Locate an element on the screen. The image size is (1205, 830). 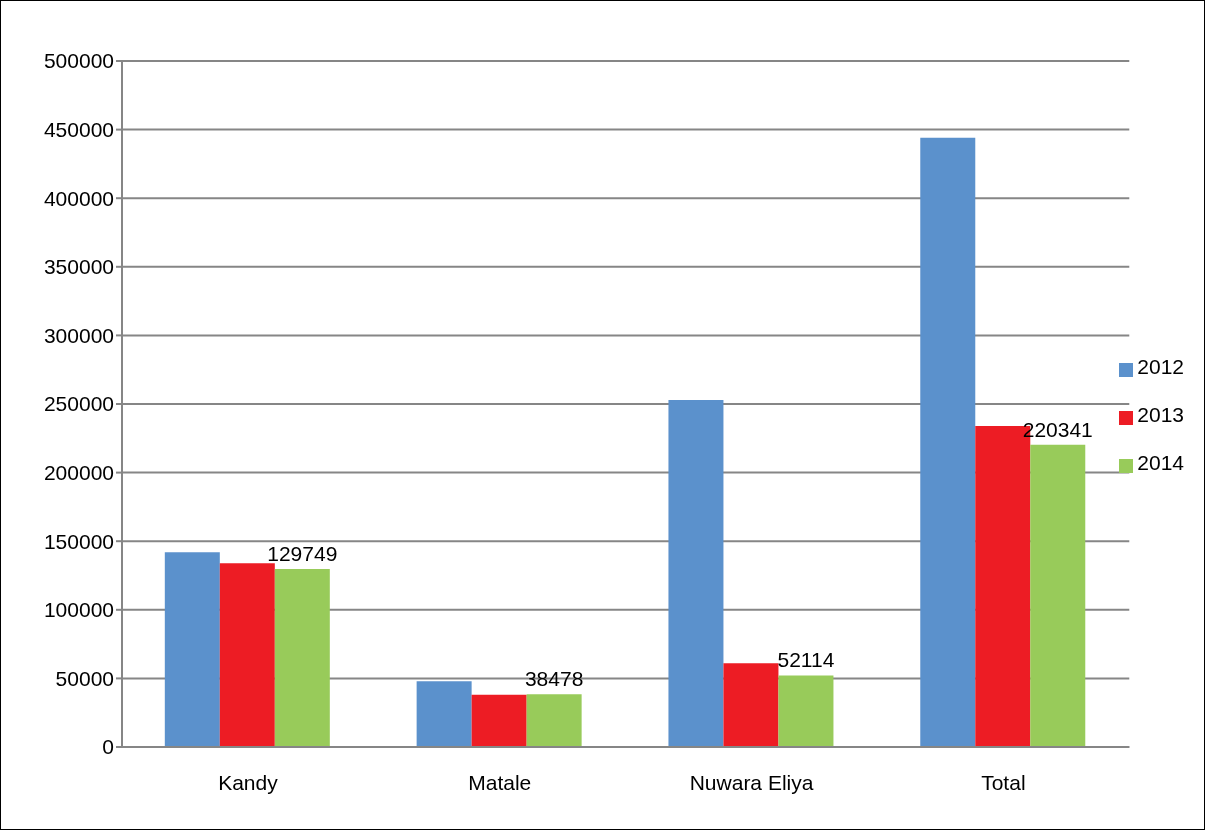
data-label: 52114 is located at coordinates (806, 660).